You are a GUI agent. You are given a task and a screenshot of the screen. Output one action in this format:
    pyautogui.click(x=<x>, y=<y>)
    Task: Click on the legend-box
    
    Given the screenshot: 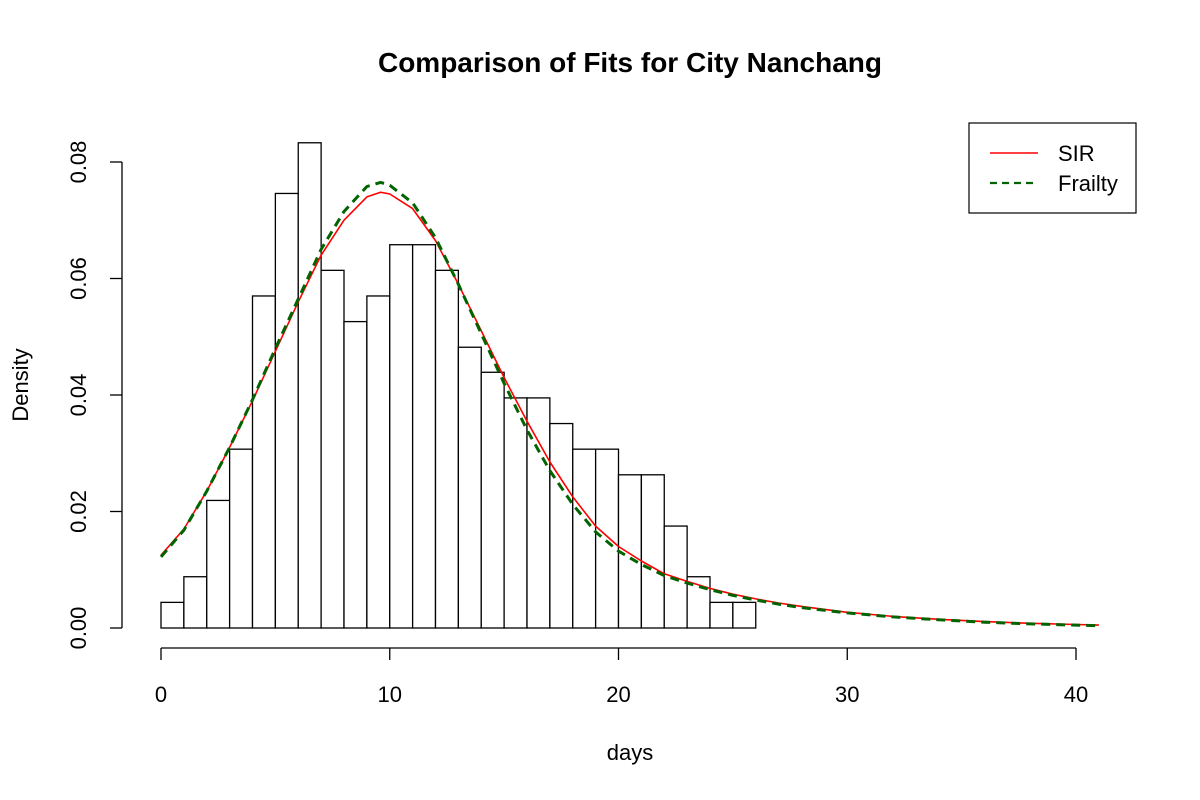 What is the action you would take?
    pyautogui.click(x=1052, y=168)
    